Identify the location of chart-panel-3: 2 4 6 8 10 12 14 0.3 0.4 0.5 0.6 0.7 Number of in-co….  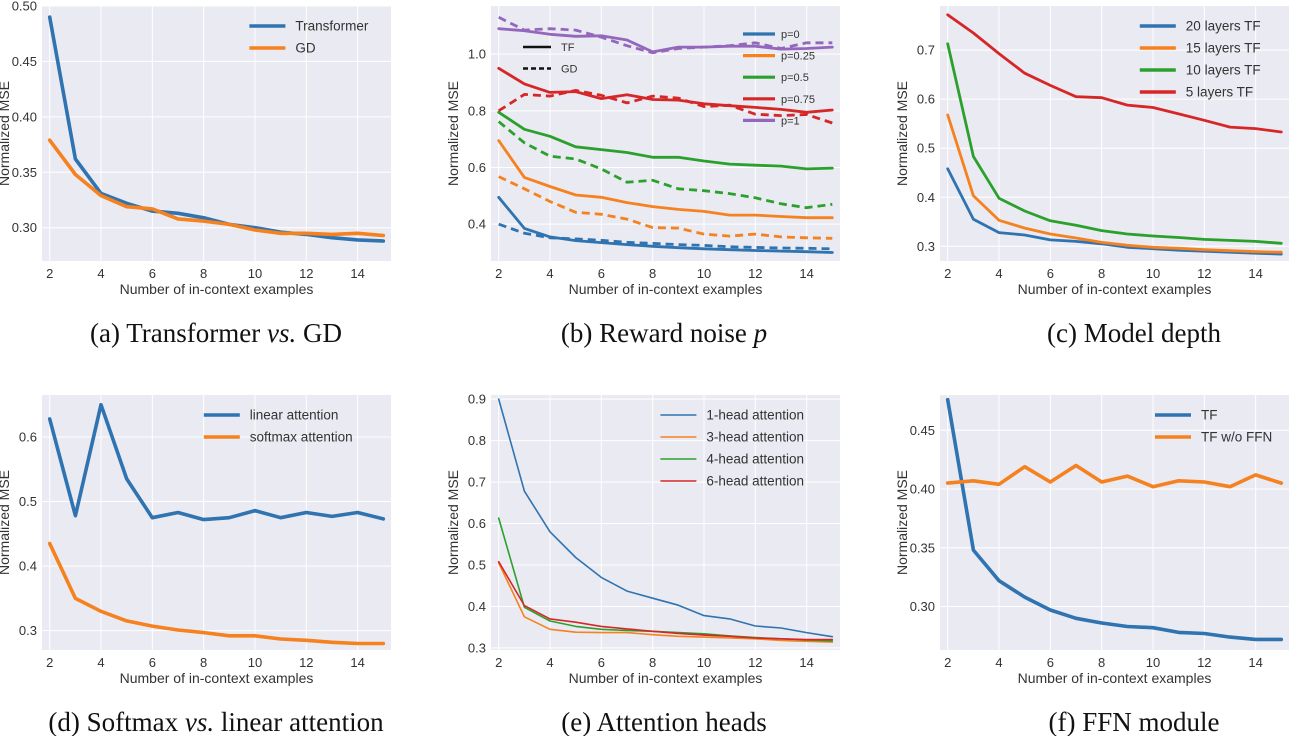
(1091, 177).